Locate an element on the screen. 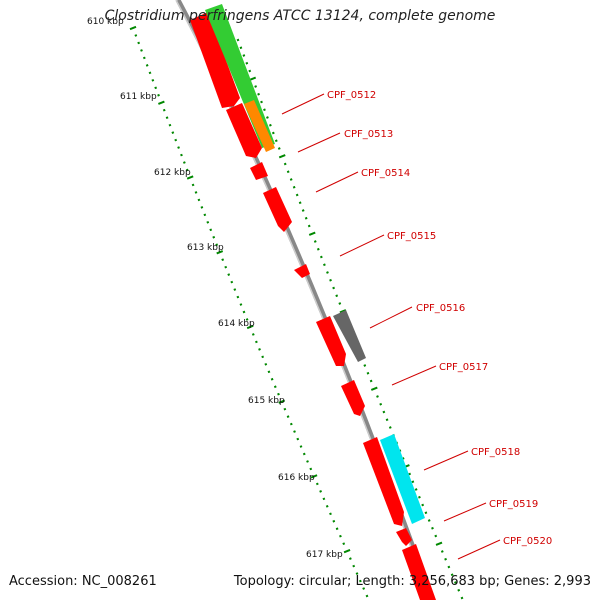  major-tick-mark is located at coordinates (190, 177).